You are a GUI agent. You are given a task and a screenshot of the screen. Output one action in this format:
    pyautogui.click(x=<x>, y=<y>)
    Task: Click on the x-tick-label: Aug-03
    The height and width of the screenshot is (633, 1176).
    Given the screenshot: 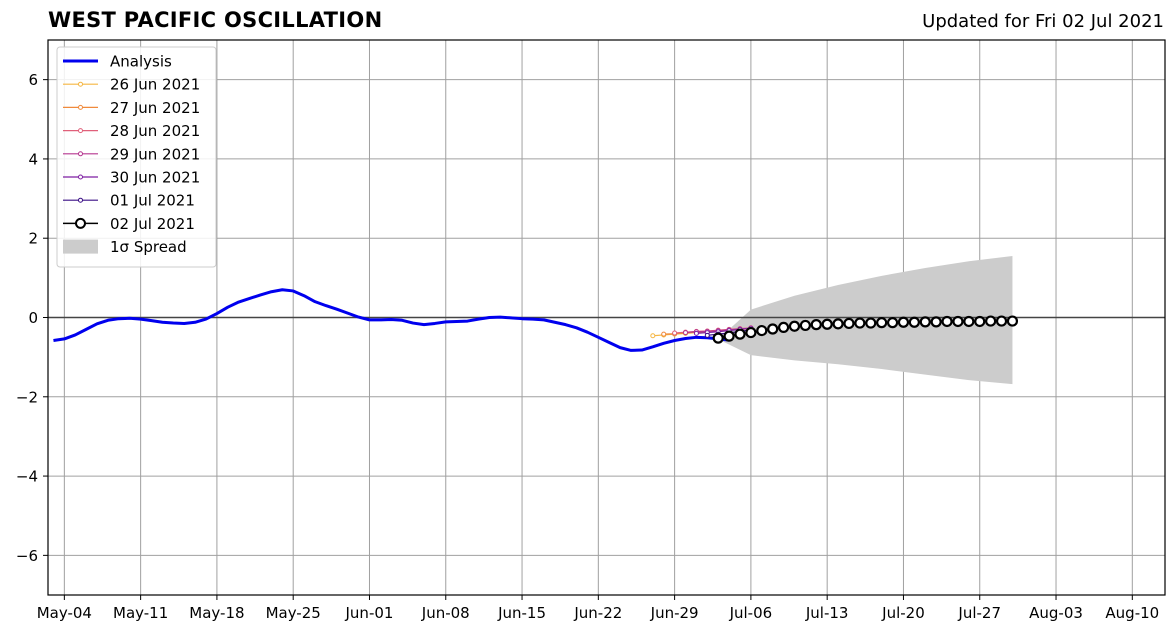 What is the action you would take?
    pyautogui.click(x=1056, y=613)
    